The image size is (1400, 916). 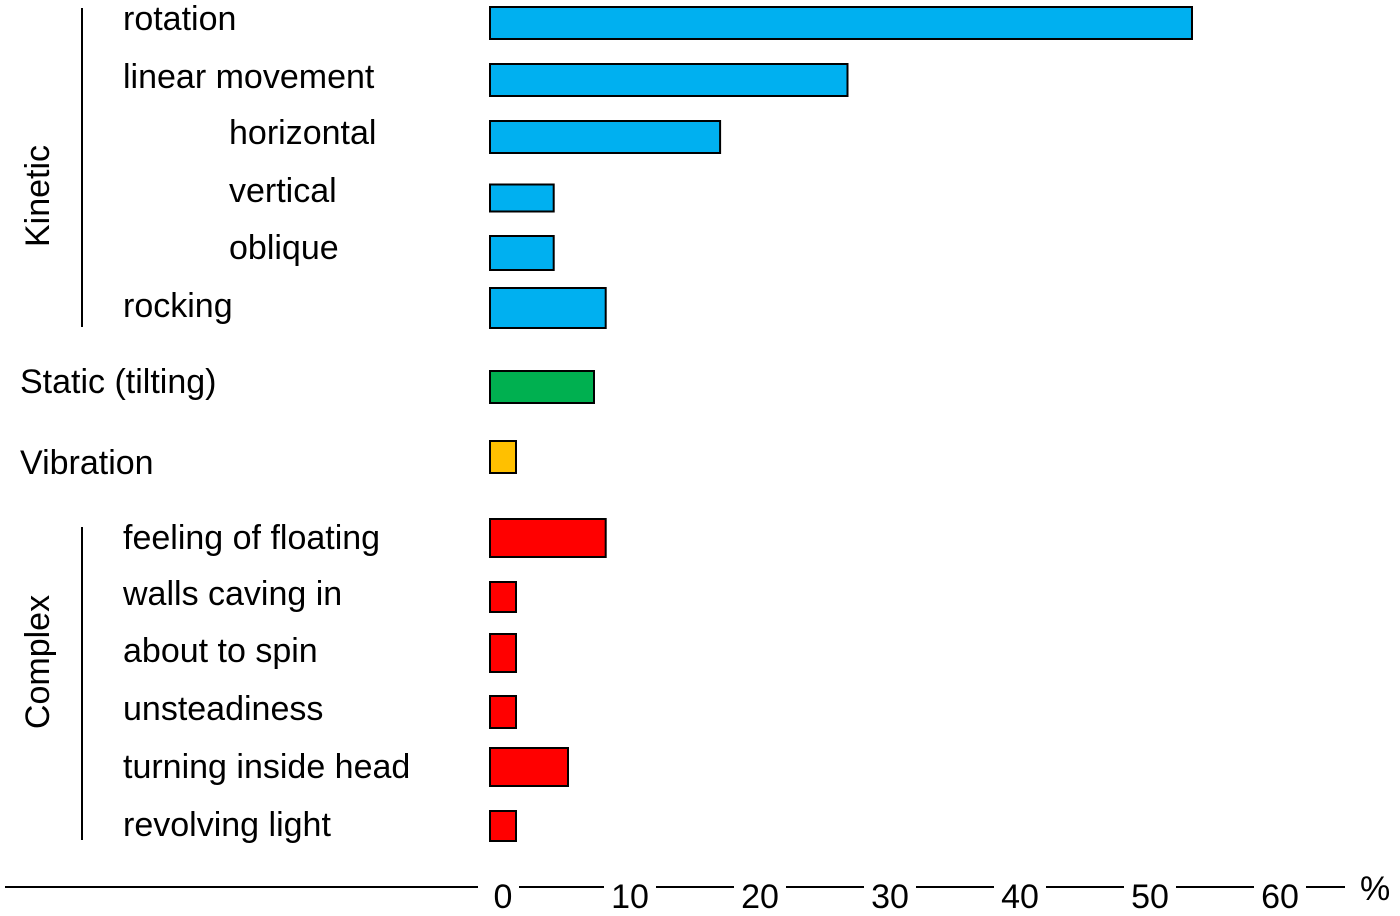 What do you see at coordinates (669, 80) in the screenshot?
I see `bar-linear-movement` at bounding box center [669, 80].